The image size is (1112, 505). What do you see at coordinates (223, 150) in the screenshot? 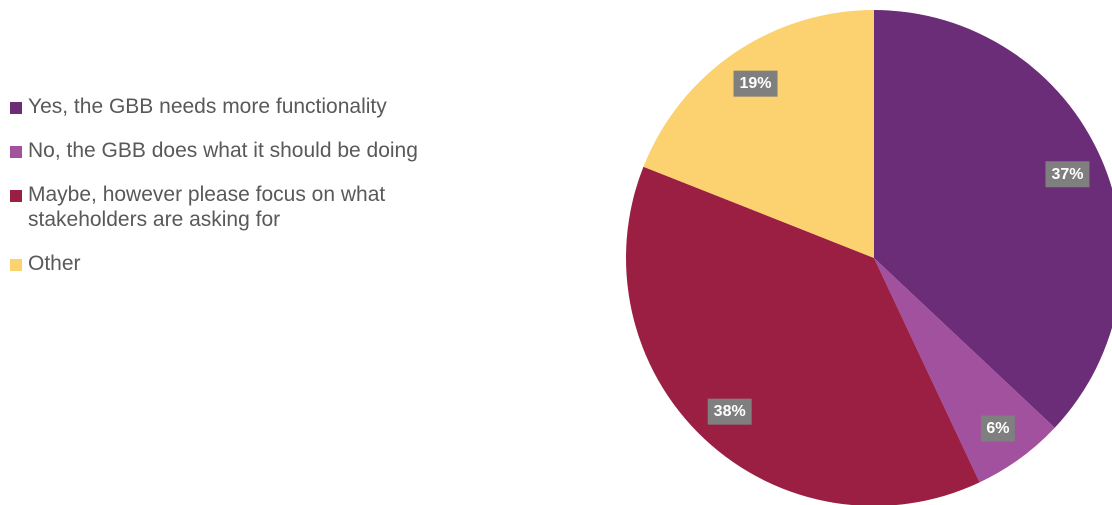
I see `legend-label-no: No, the GBB does what it should be doing` at bounding box center [223, 150].